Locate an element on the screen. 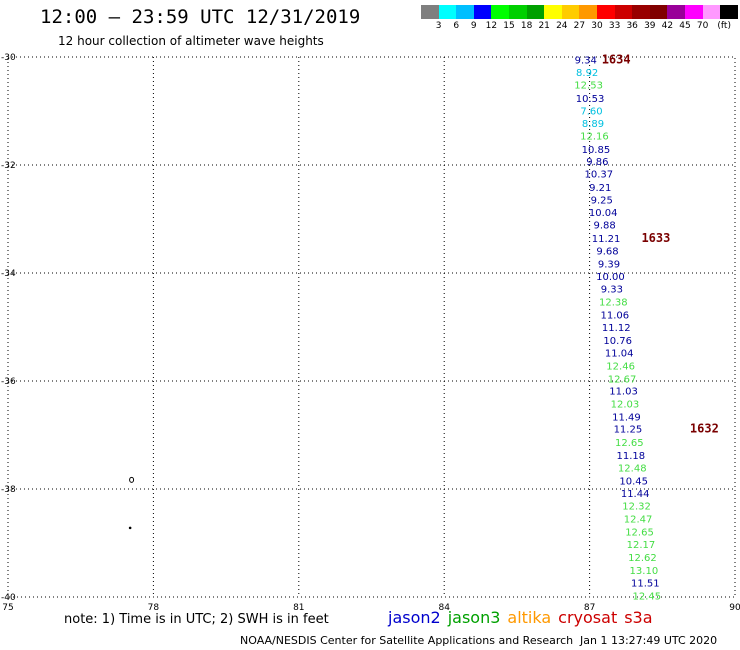 This screenshot has height=650, width=740. legend-altika: altika is located at coordinates (529, 617).